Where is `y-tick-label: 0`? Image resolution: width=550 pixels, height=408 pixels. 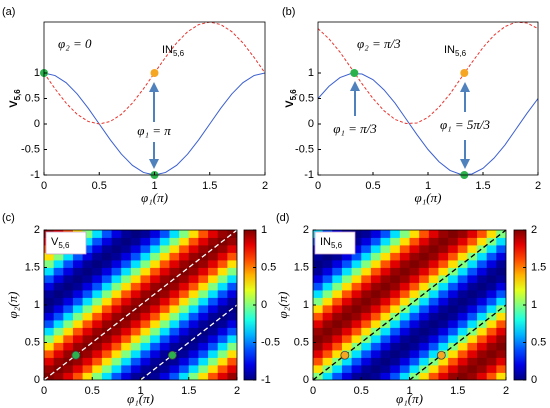 y-tick-label: 0 is located at coordinates (37, 380).